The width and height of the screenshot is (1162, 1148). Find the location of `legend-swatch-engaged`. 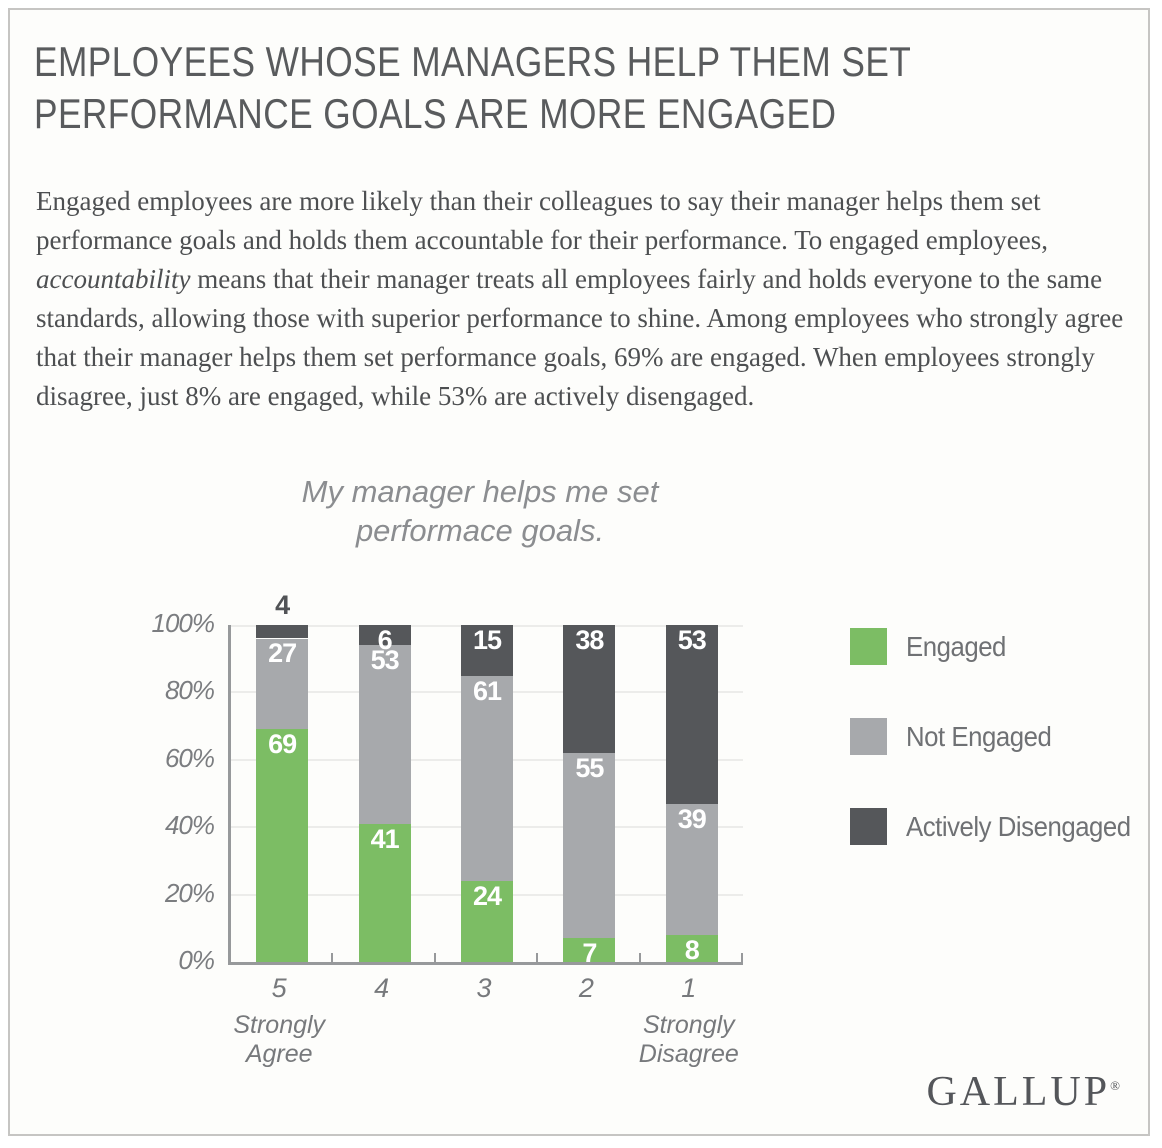

legend-swatch-engaged is located at coordinates (868, 646).